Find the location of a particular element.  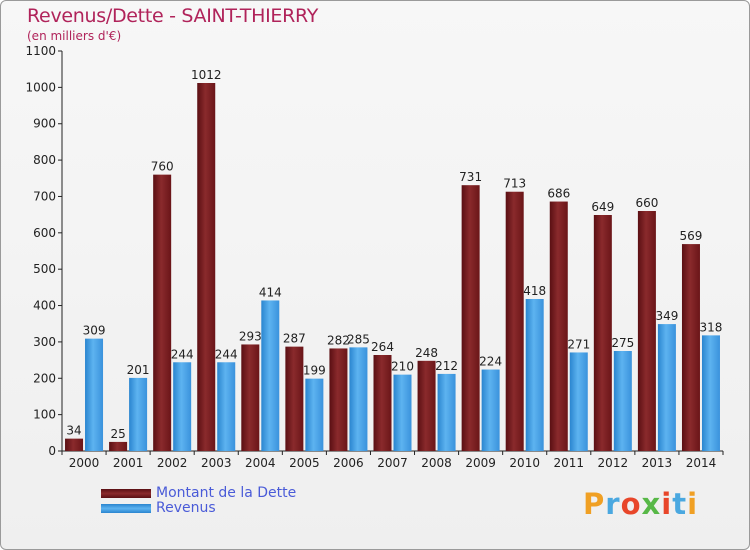

data-label-dette-2010: 713 is located at coordinates (514, 184).